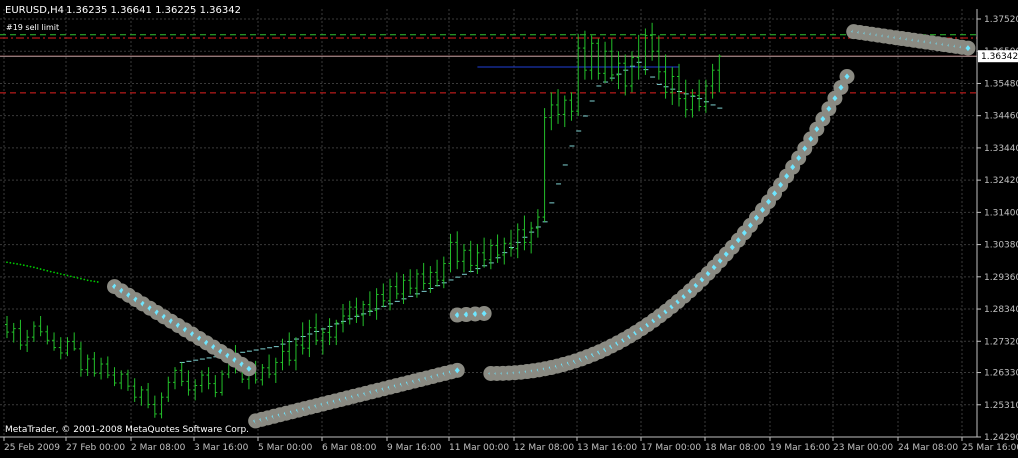 This screenshot has width=1018, height=458. What do you see at coordinates (998, 56) in the screenshot?
I see `current-price-box` at bounding box center [998, 56].